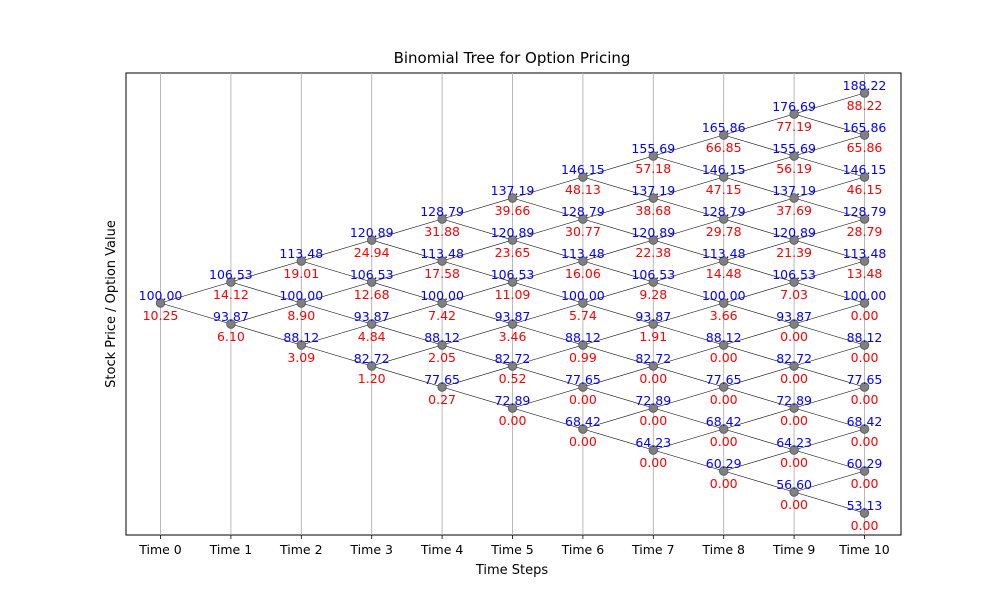 The width and height of the screenshot is (1000, 600). I want to click on option-value-label: 1.91, so click(653, 336).